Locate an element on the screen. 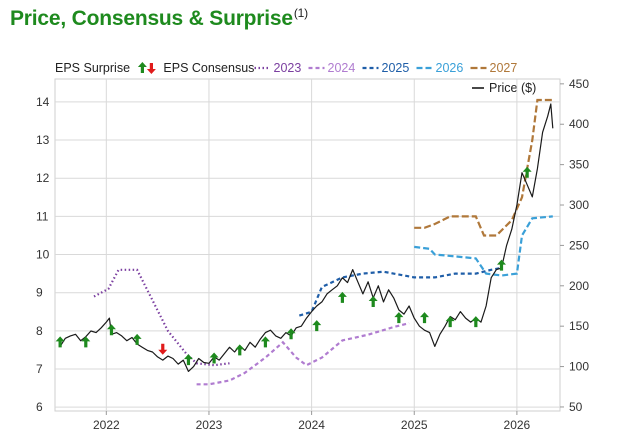 Image resolution: width=620 pixels, height=438 pixels. y-right-tick: 100 is located at coordinates (579, 367).